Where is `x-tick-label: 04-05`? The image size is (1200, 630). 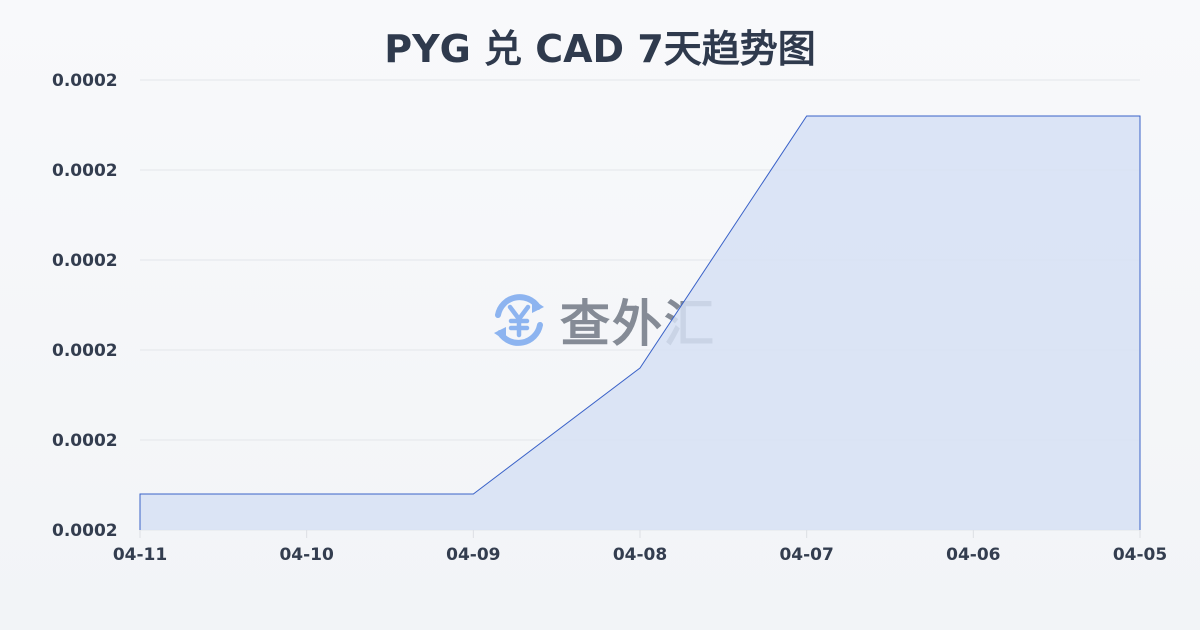
x-tick-label: 04-05 is located at coordinates (1140, 555).